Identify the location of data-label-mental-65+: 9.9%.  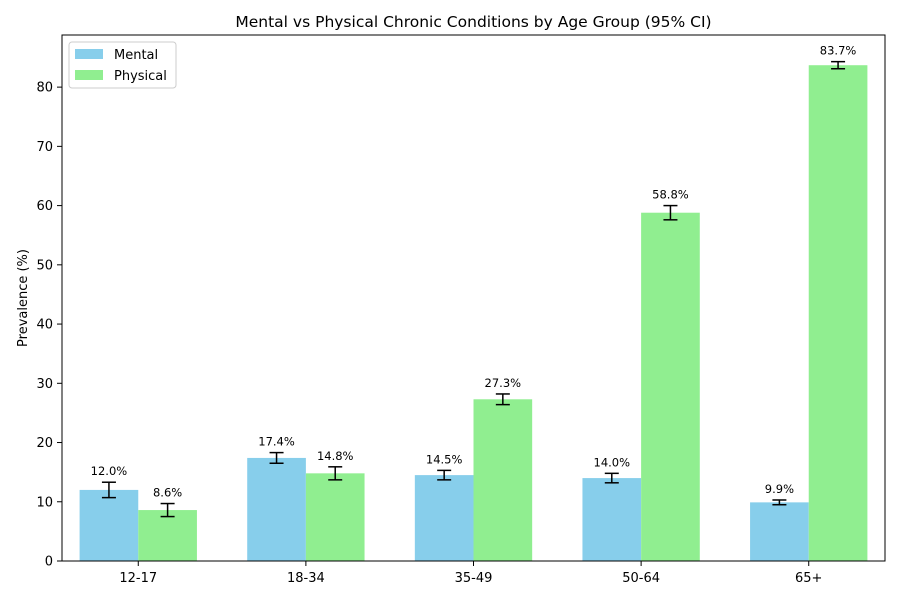
(779, 489).